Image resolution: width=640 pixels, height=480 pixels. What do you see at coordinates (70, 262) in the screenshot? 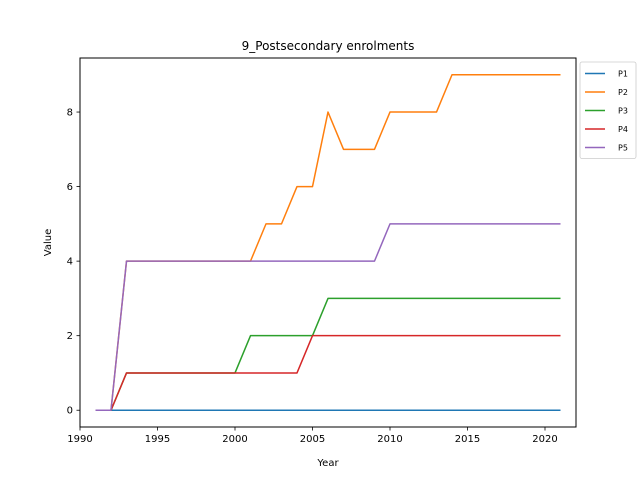
I see `y-tick-label: 4` at bounding box center [70, 262].